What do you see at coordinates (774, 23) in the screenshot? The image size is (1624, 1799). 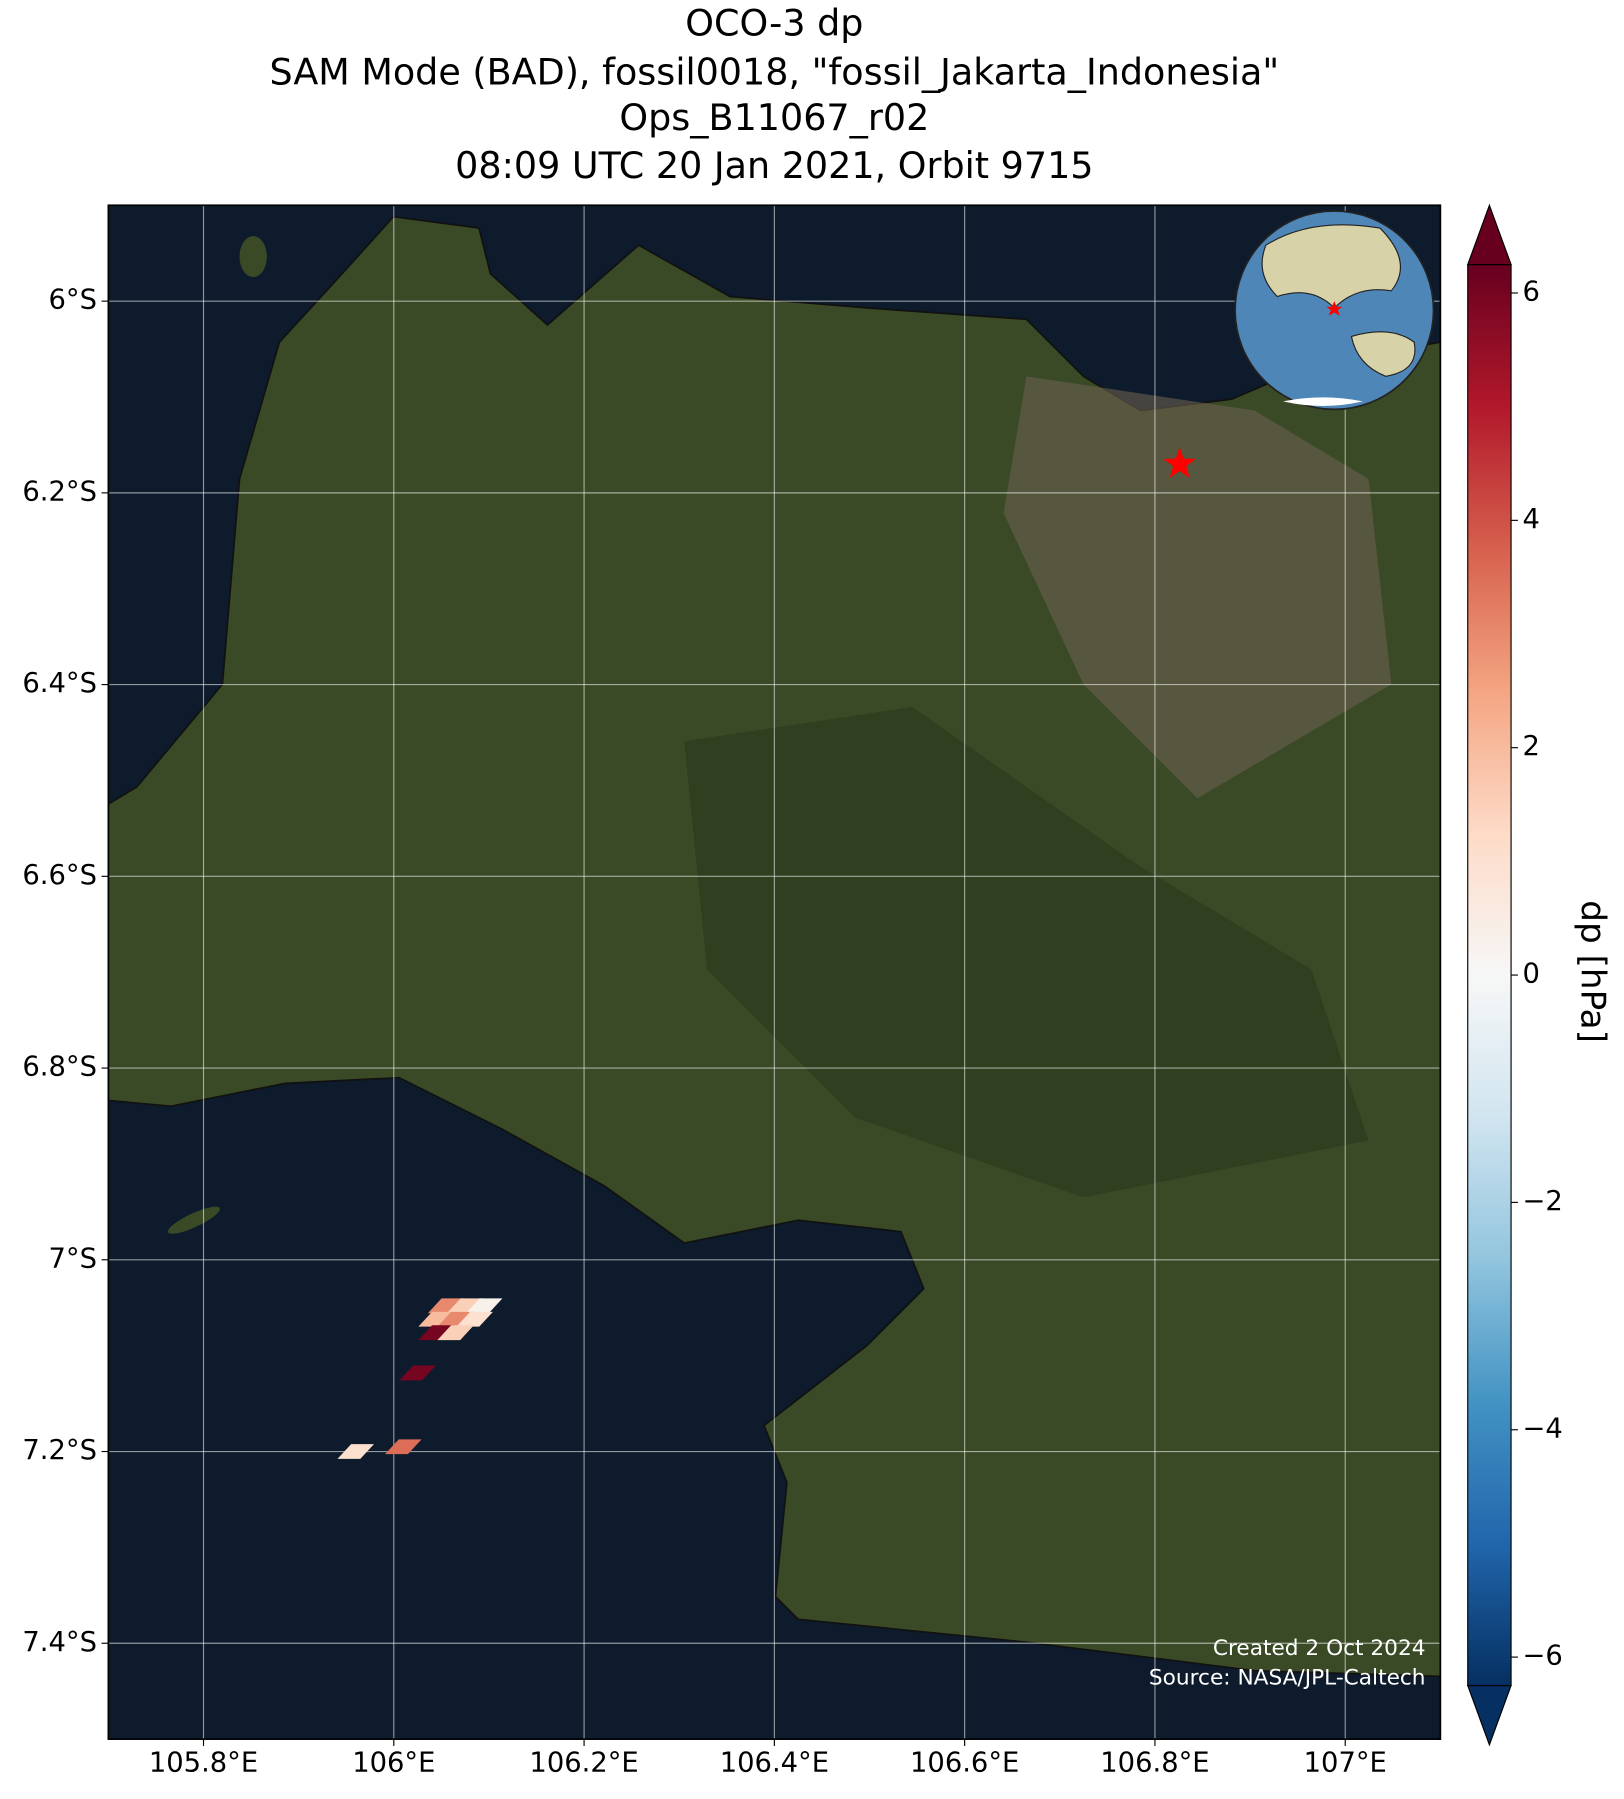 I see `chart-title: OCO-3 dp` at bounding box center [774, 23].